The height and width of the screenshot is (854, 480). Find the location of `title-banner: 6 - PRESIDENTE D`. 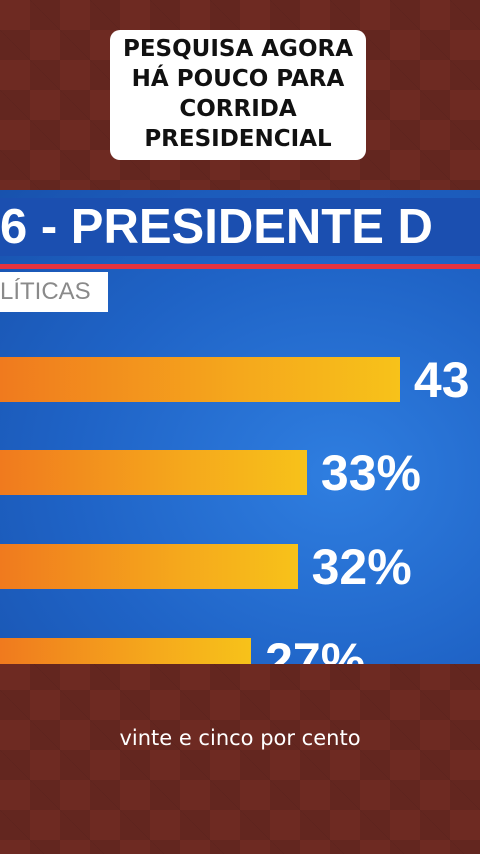

title-banner: 6 - PRESIDENTE D is located at coordinates (240, 227).